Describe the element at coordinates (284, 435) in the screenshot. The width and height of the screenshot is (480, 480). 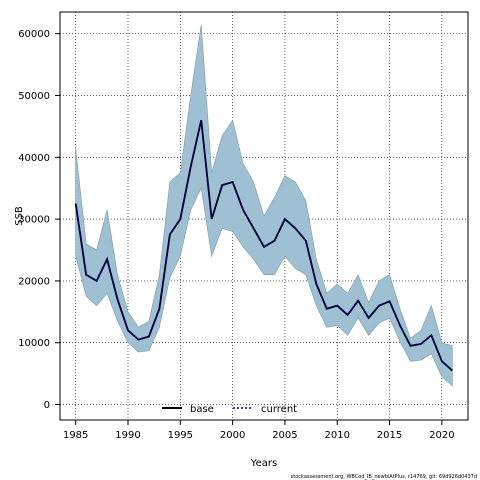
I see `x-tick-label: 2005` at that location.